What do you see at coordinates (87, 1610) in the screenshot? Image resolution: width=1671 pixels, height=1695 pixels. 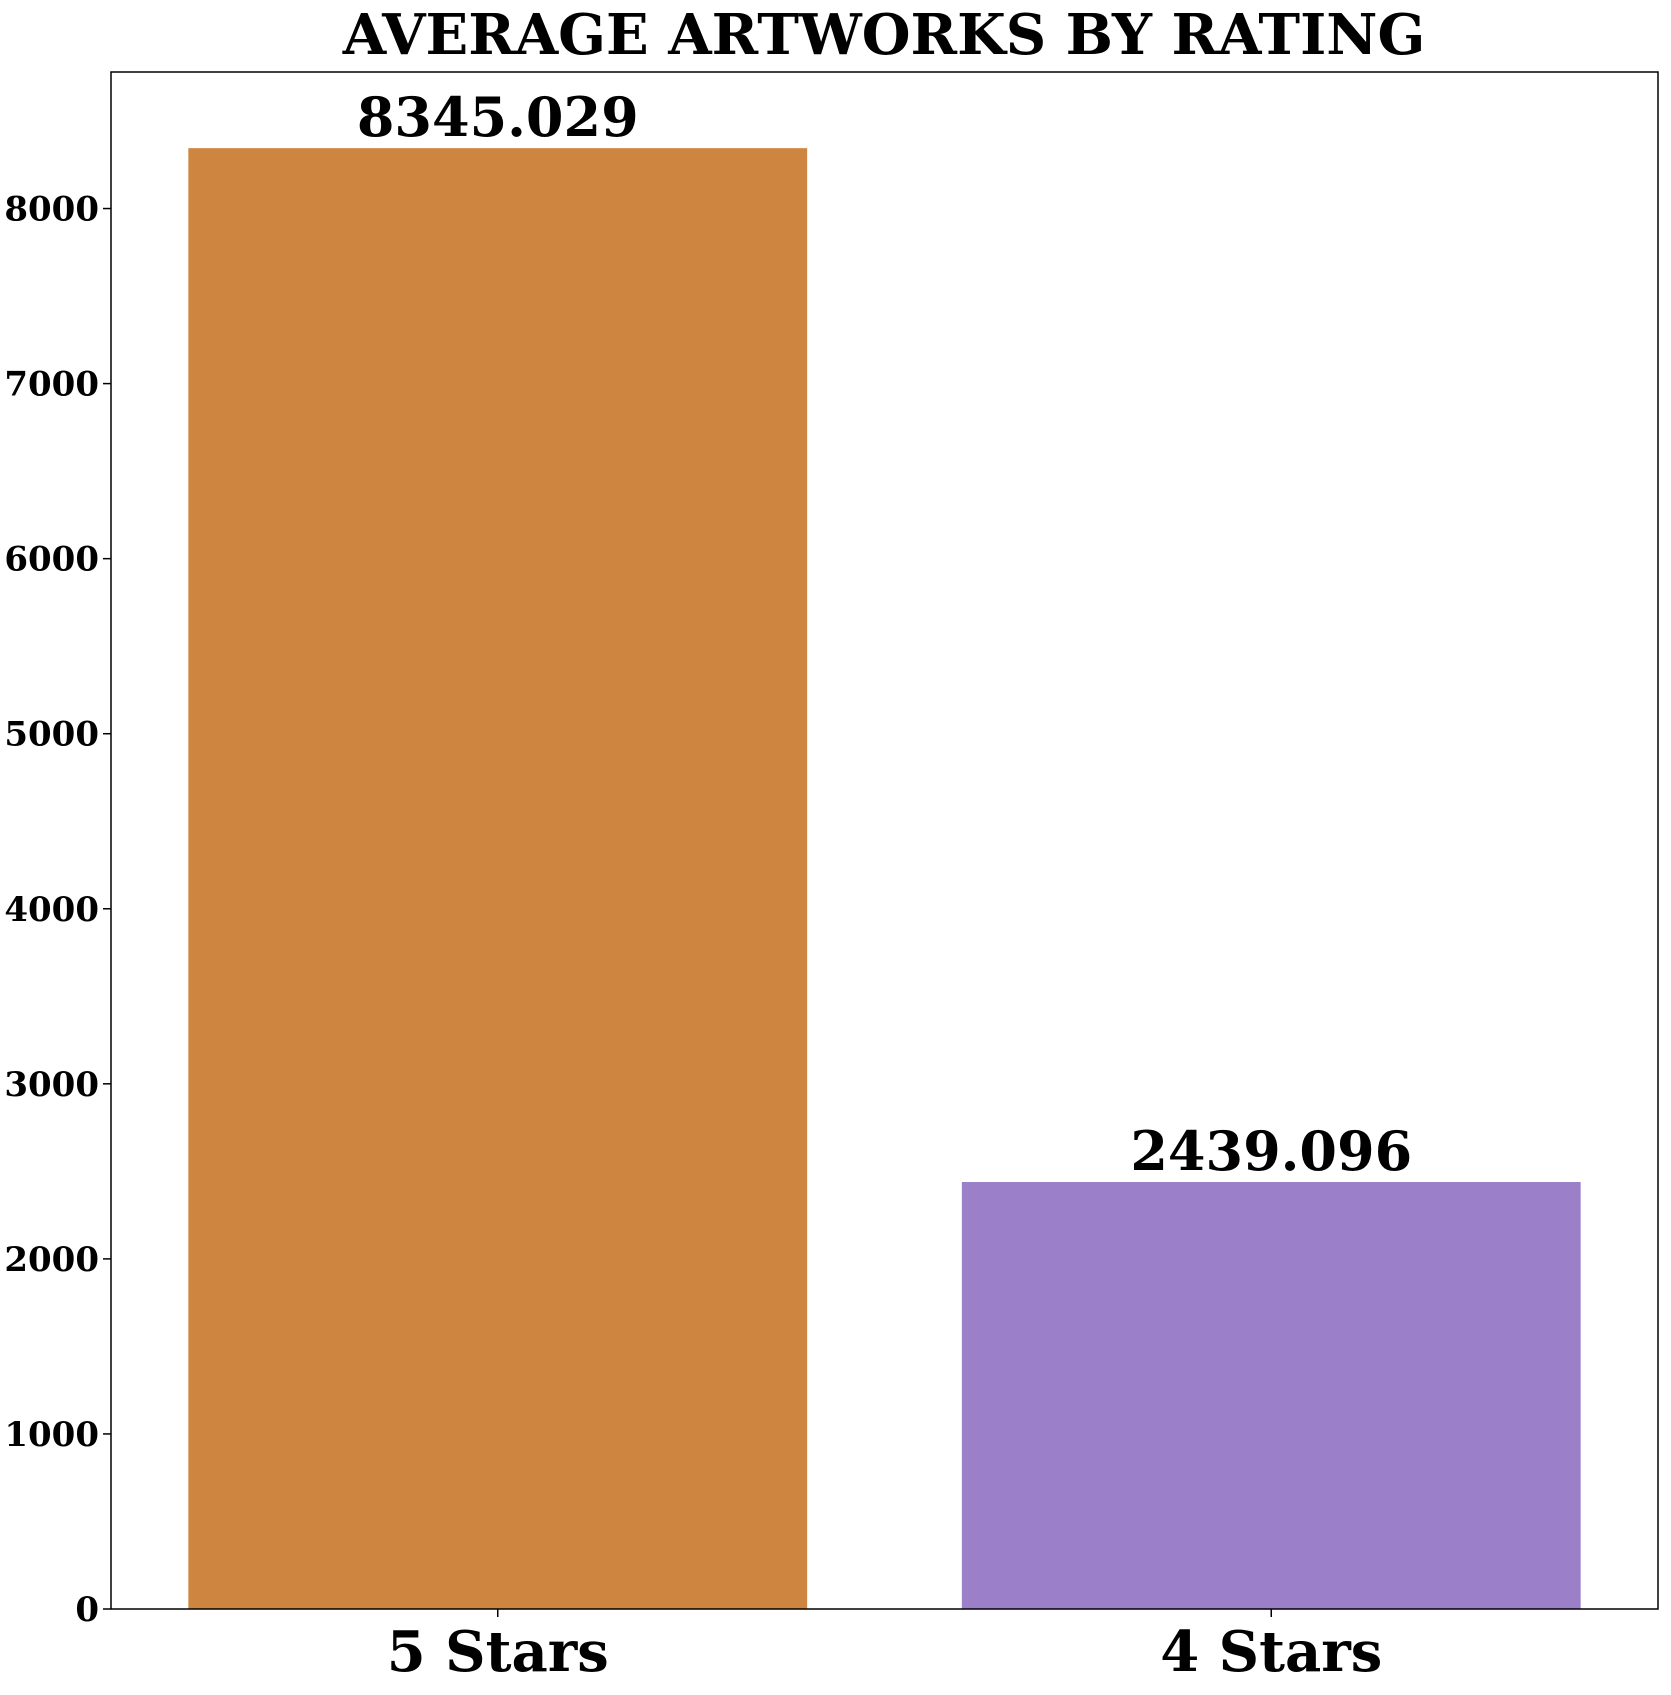 I see `y-tick-label: 0` at bounding box center [87, 1610].